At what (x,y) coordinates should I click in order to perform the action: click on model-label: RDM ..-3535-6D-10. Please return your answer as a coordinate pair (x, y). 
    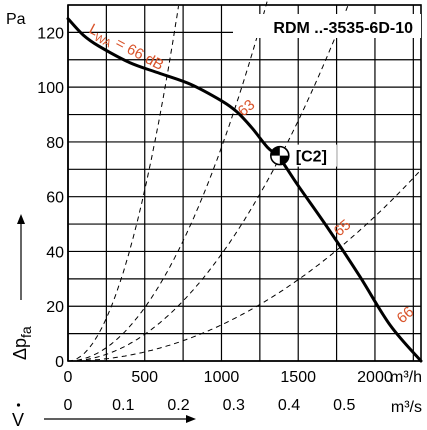
    Looking at the image, I should click on (343, 28).